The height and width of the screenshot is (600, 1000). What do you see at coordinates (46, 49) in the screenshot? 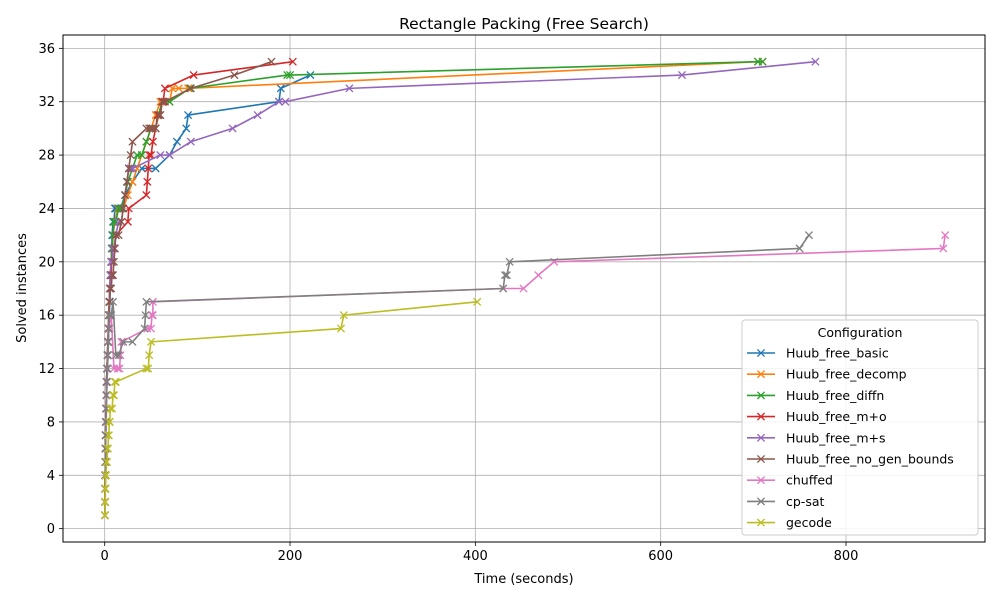
I see `y-tick-label: 36` at bounding box center [46, 49].